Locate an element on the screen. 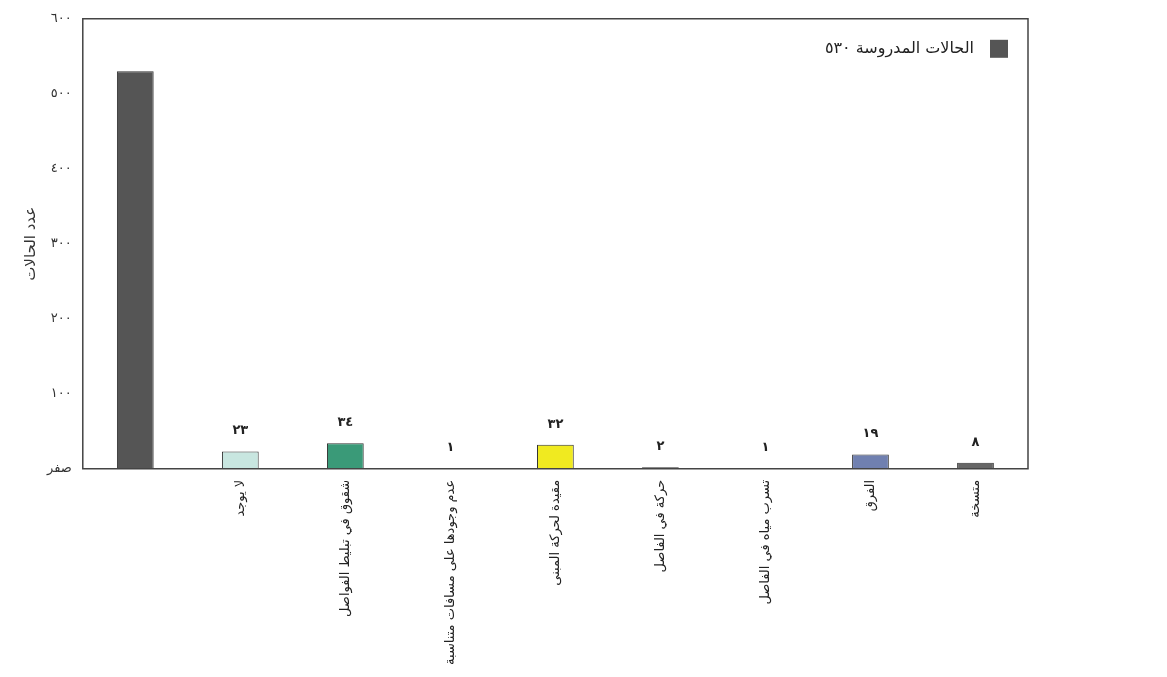 This screenshot has height=677, width=1167. x-tick-label: مقيدة لحركة المبنى is located at coordinates (554, 532).